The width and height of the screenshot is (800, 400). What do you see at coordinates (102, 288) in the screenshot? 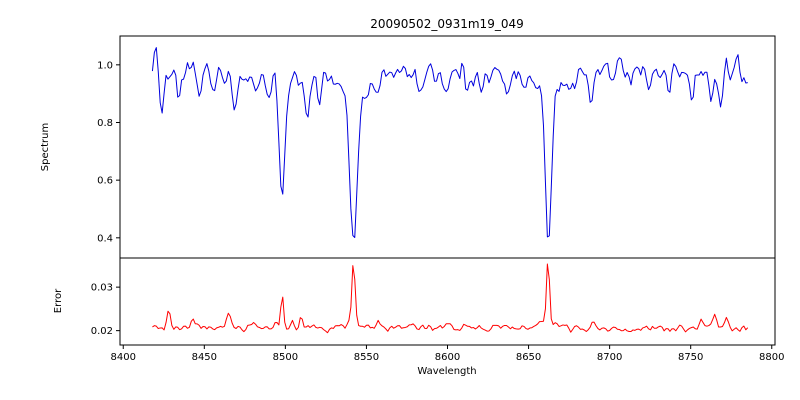
I see `error-y-tick-label: 0.03` at bounding box center [102, 288].